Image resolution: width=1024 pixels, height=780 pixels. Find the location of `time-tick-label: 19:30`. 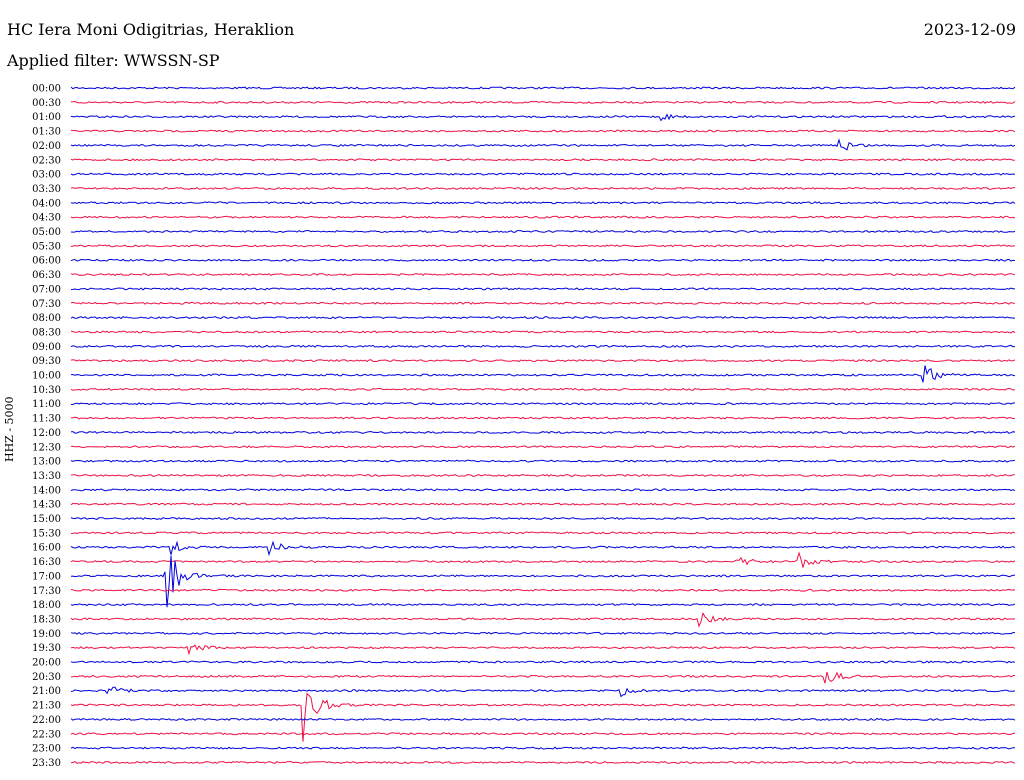

time-tick-label: 19:30 is located at coordinates (46, 648).